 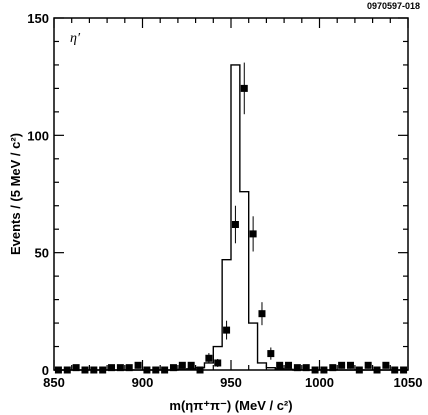 I want to click on x-tick-label: 950, so click(x=231, y=382).